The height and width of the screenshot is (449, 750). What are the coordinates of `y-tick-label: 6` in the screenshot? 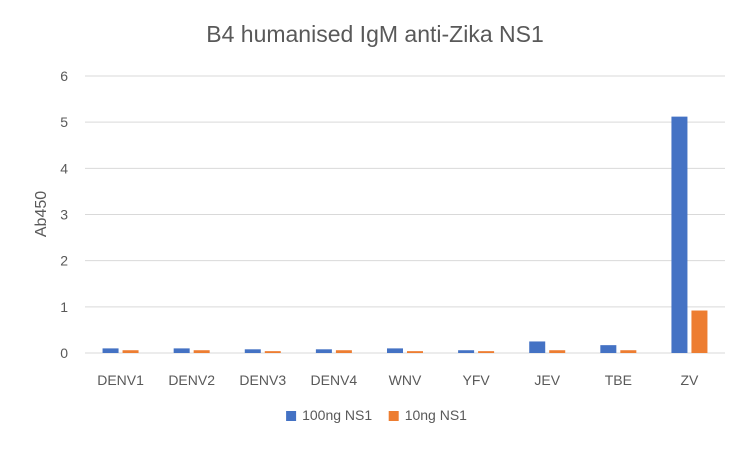 It's located at (64, 76).